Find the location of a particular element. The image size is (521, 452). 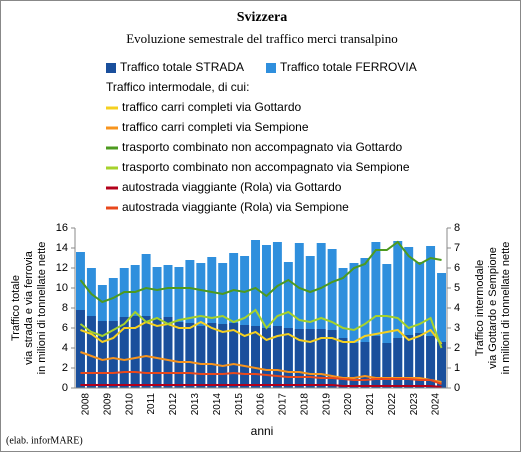

x-tick-label: 2018 is located at coordinates (304, 404).